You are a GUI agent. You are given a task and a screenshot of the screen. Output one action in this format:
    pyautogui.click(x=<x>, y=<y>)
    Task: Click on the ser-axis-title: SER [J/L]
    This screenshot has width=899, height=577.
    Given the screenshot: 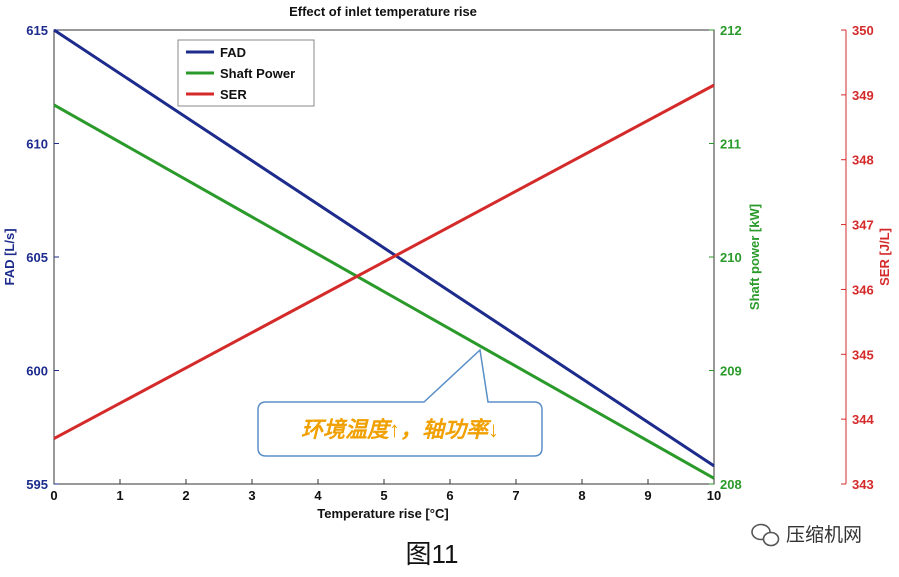 What is the action you would take?
    pyautogui.click(x=884, y=257)
    